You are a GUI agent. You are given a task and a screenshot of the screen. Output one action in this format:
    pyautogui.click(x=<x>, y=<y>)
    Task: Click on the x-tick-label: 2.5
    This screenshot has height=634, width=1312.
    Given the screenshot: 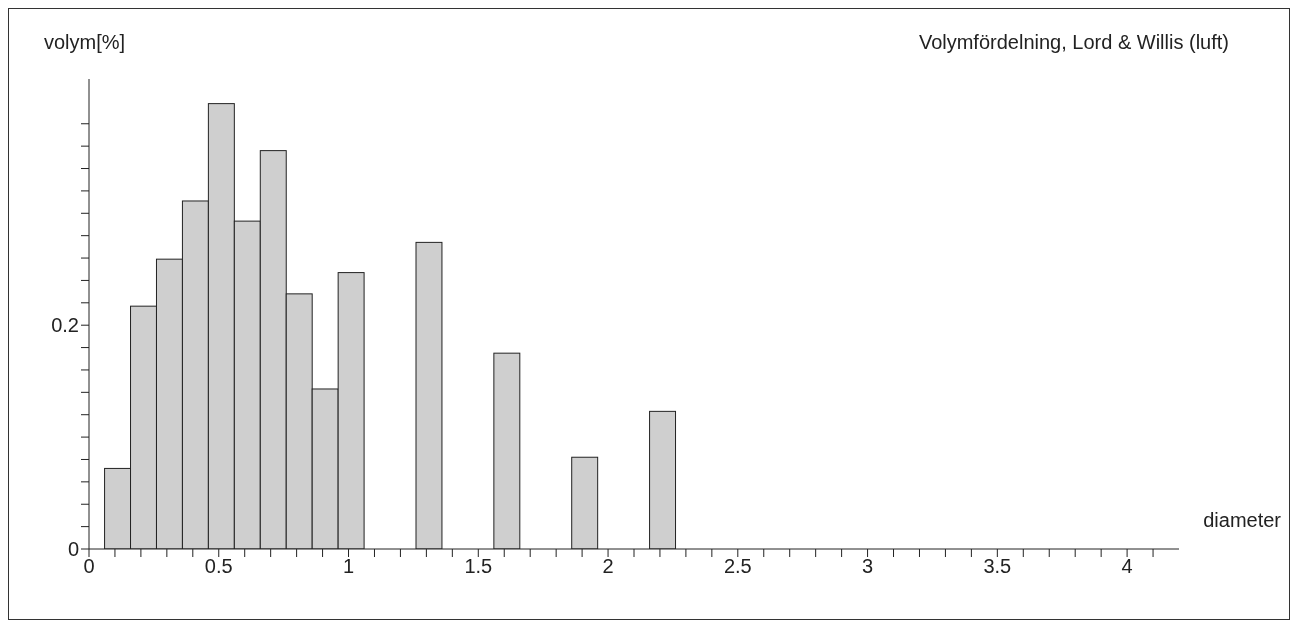 What is the action you would take?
    pyautogui.click(x=737, y=566)
    